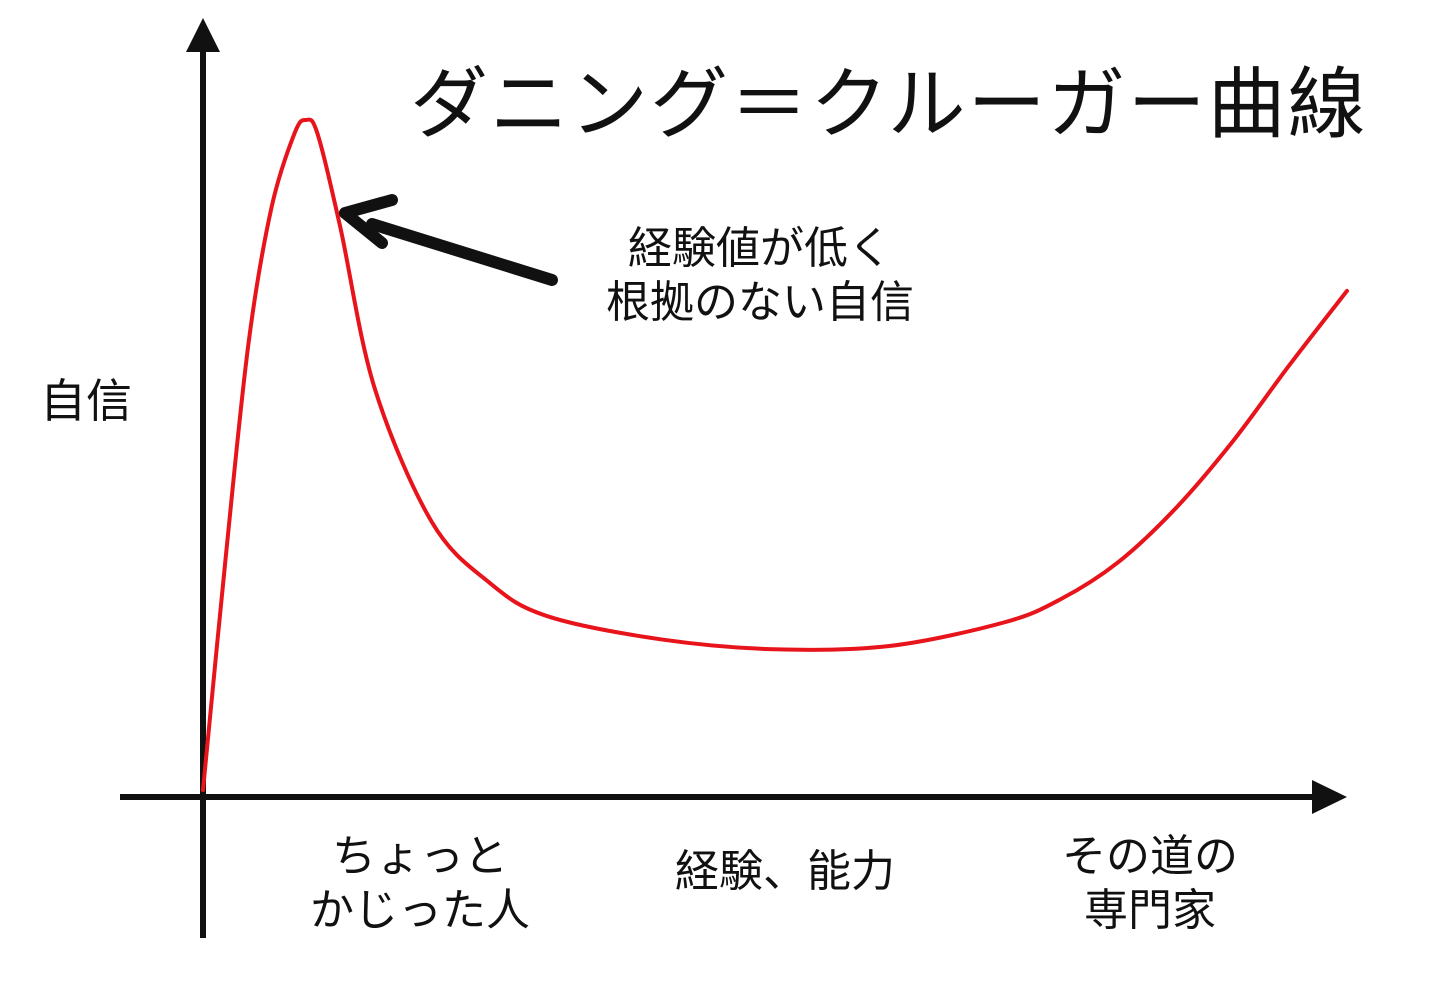 The height and width of the screenshot is (992, 1439). Describe the element at coordinates (1150, 910) in the screenshot. I see `x-stage-label-expert-line-2: 専門家` at that location.